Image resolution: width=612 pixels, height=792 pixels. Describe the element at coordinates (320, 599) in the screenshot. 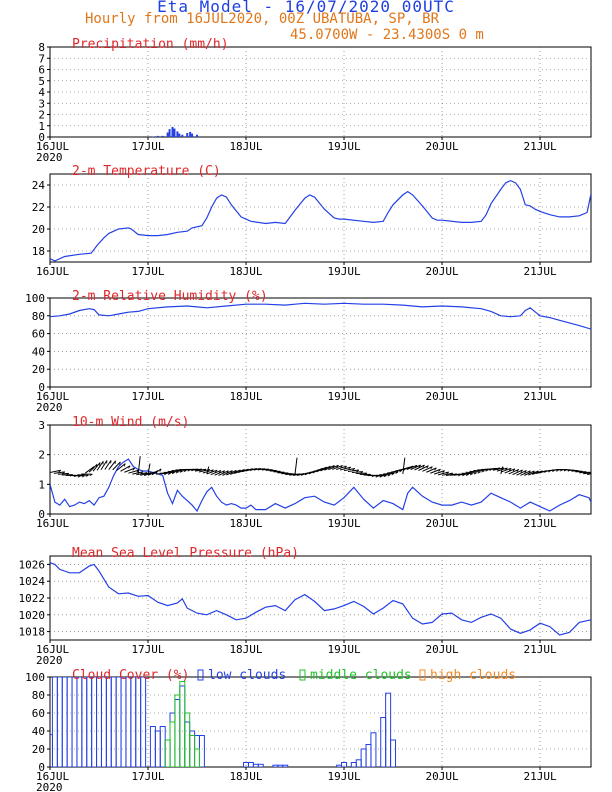

I see `series-line-pres` at that location.